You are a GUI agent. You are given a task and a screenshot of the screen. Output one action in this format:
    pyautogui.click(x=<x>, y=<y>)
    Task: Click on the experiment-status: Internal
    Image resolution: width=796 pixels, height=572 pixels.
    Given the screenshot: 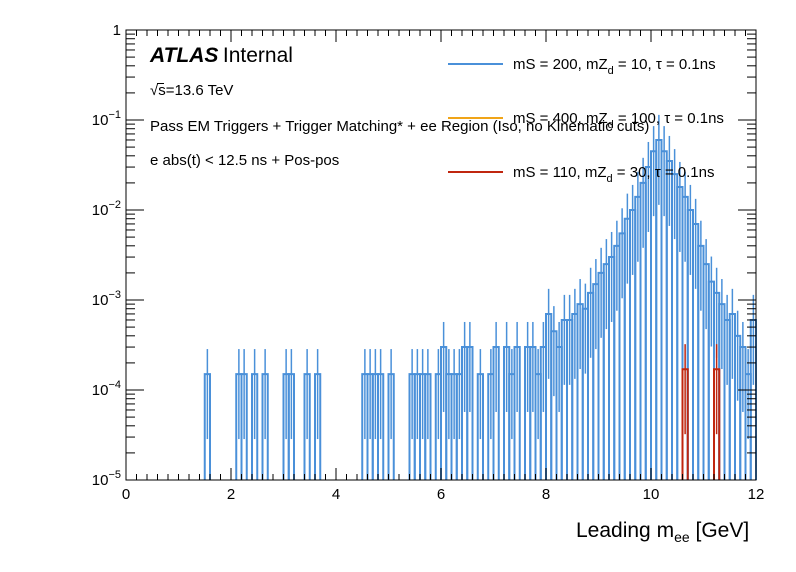 What is the action you would take?
    pyautogui.click(x=257, y=55)
    